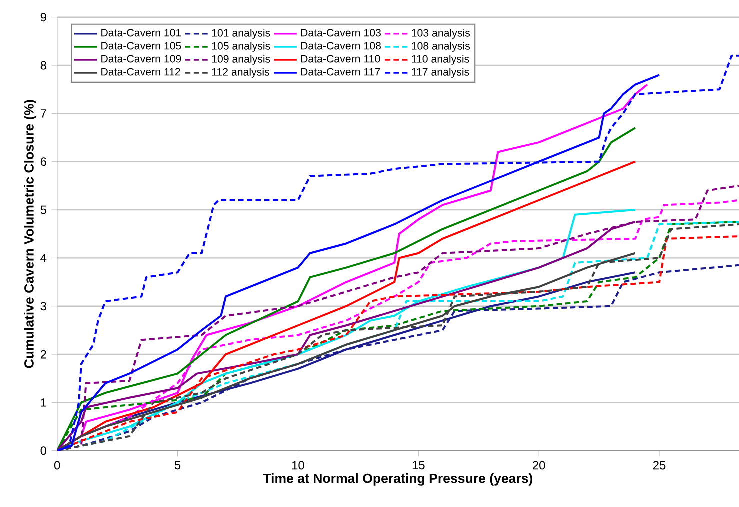  I want to click on legend-label: Data-Cavern 109, so click(142, 59).